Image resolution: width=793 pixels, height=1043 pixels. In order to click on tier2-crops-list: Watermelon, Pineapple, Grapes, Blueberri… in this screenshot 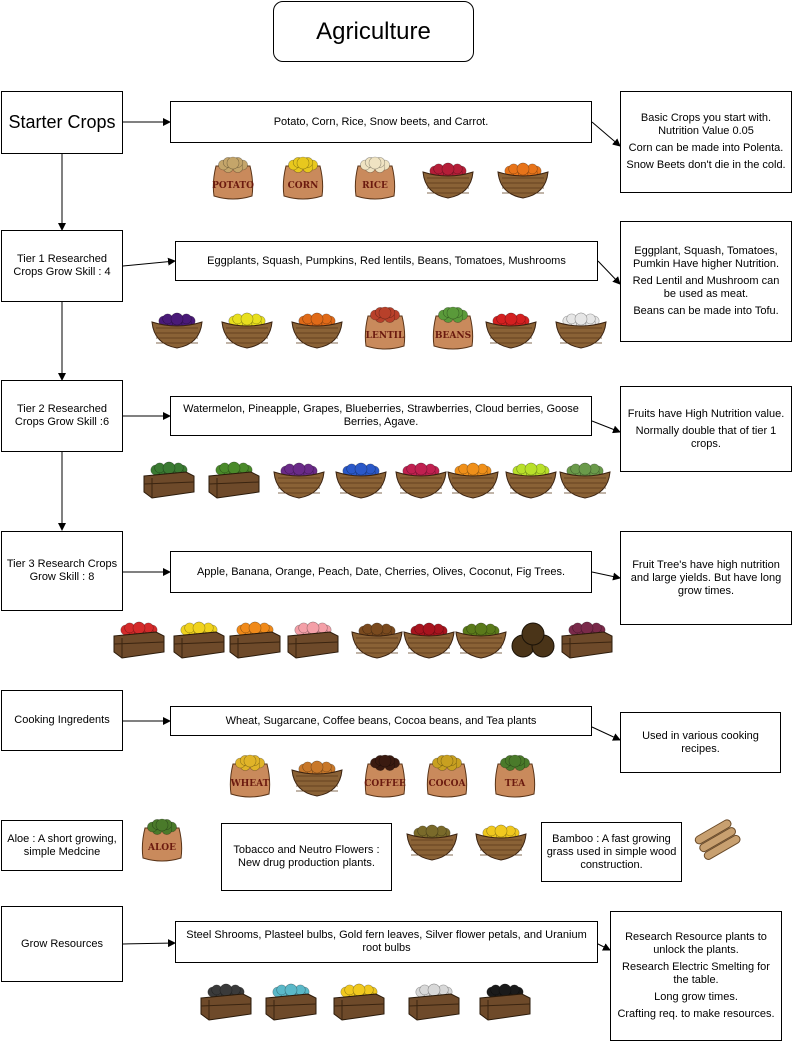, I will do `click(381, 416)`.